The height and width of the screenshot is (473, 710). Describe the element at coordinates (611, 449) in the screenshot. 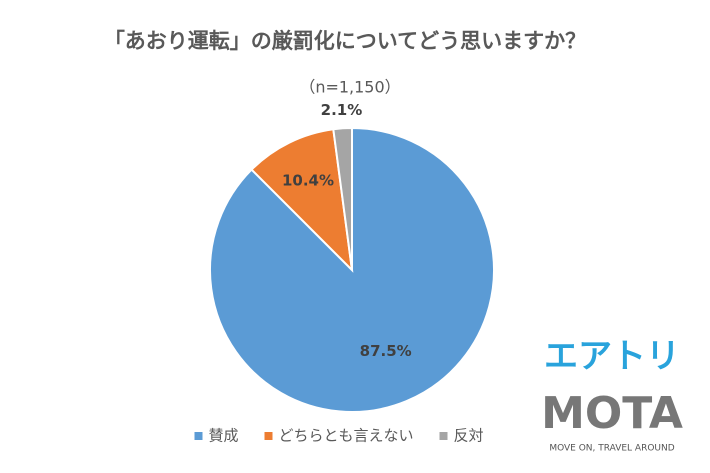

I see `logo-tagline: MOVE ON, TRAVEL AROUND` at that location.